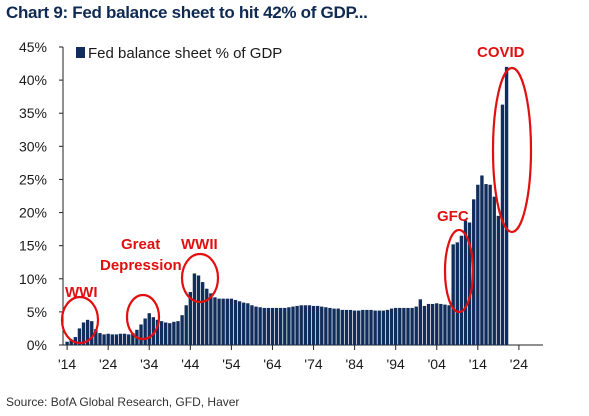  I want to click on y-tick-label: 30%, so click(33, 146).